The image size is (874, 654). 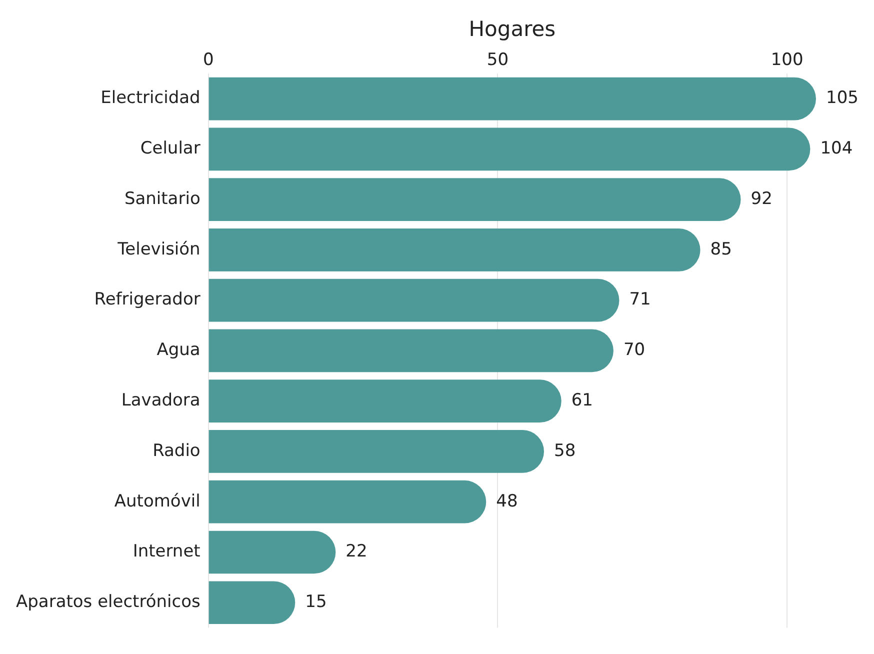 I want to click on data-label: 71, so click(x=640, y=300).